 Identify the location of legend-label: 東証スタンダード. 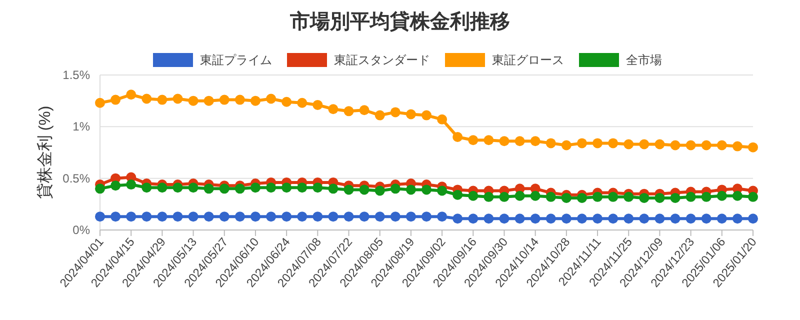
(382, 60).